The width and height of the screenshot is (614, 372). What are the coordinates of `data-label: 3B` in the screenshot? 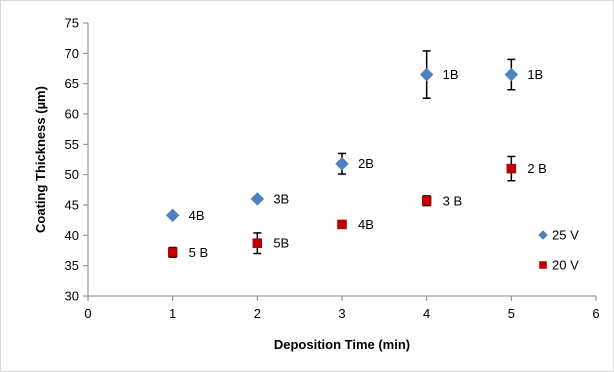 It's located at (281, 198).